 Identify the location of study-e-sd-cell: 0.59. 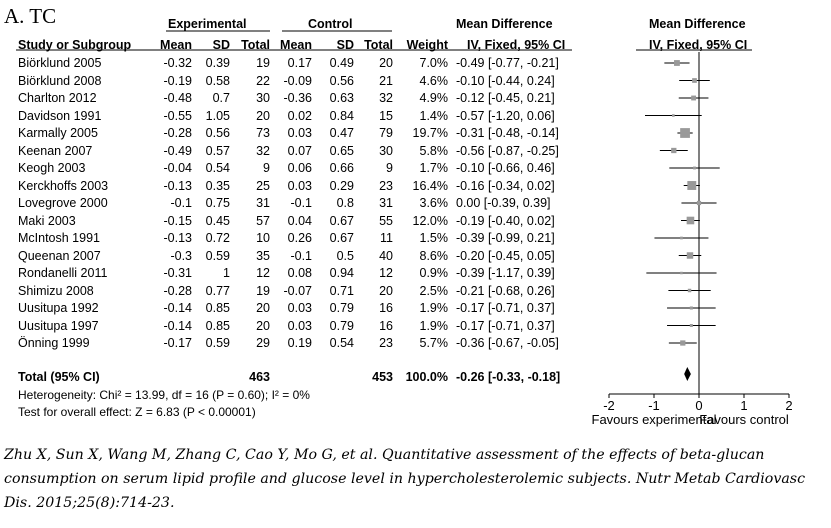
(217, 343).